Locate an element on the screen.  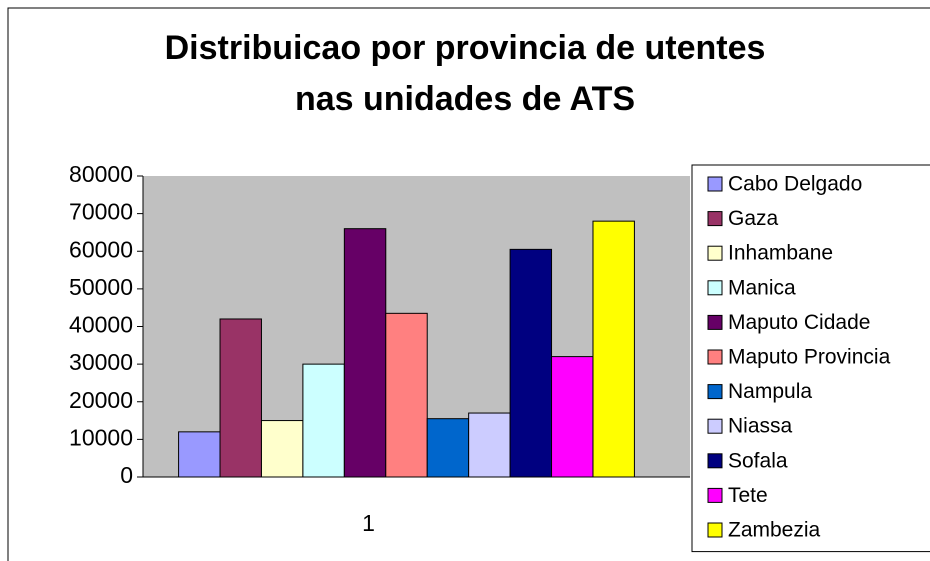
y-tick-label: 80000 is located at coordinates (101, 174).